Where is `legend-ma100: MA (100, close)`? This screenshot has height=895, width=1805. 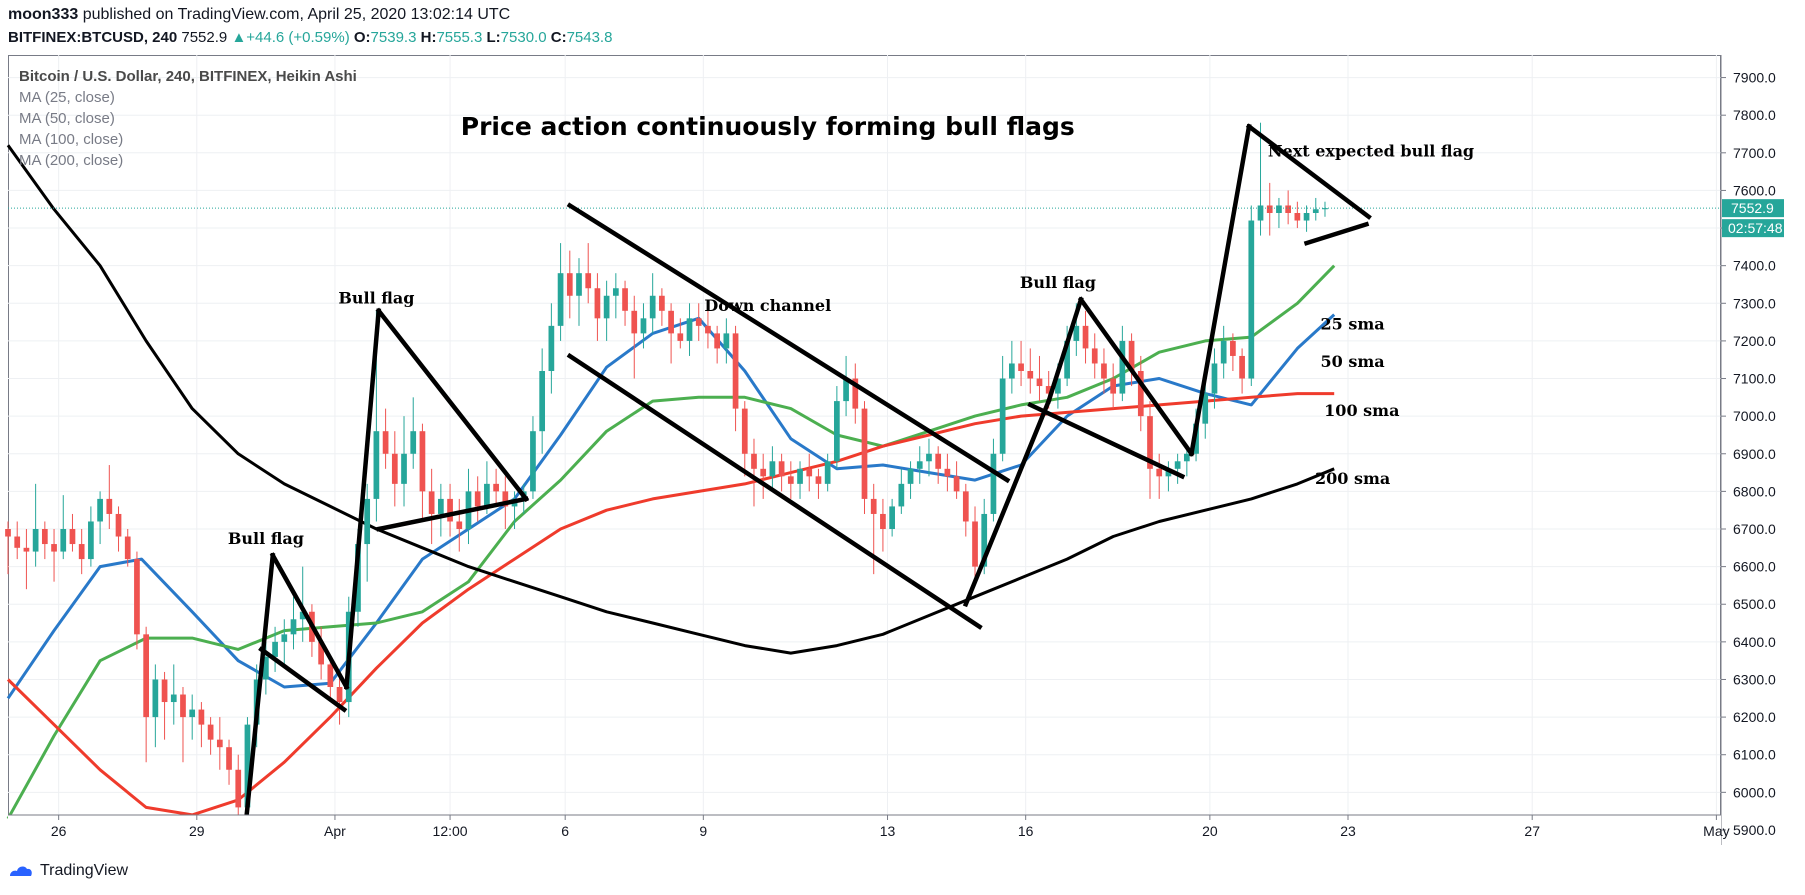 legend-ma100: MA (100, close) is located at coordinates (71, 139).